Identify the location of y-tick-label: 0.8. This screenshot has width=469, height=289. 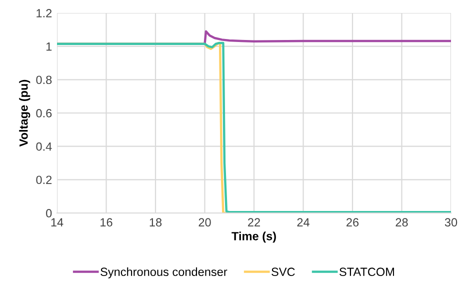
(44, 80).